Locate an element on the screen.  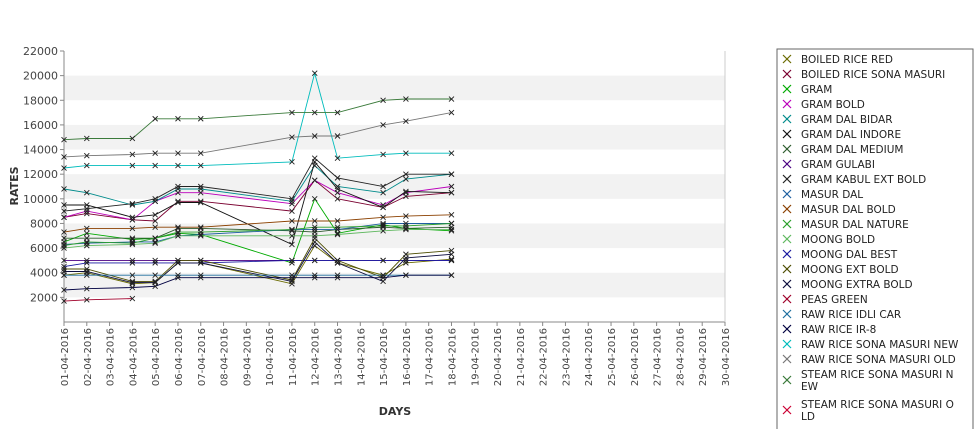
x-axis-label: DAYS is located at coordinates (395, 411).